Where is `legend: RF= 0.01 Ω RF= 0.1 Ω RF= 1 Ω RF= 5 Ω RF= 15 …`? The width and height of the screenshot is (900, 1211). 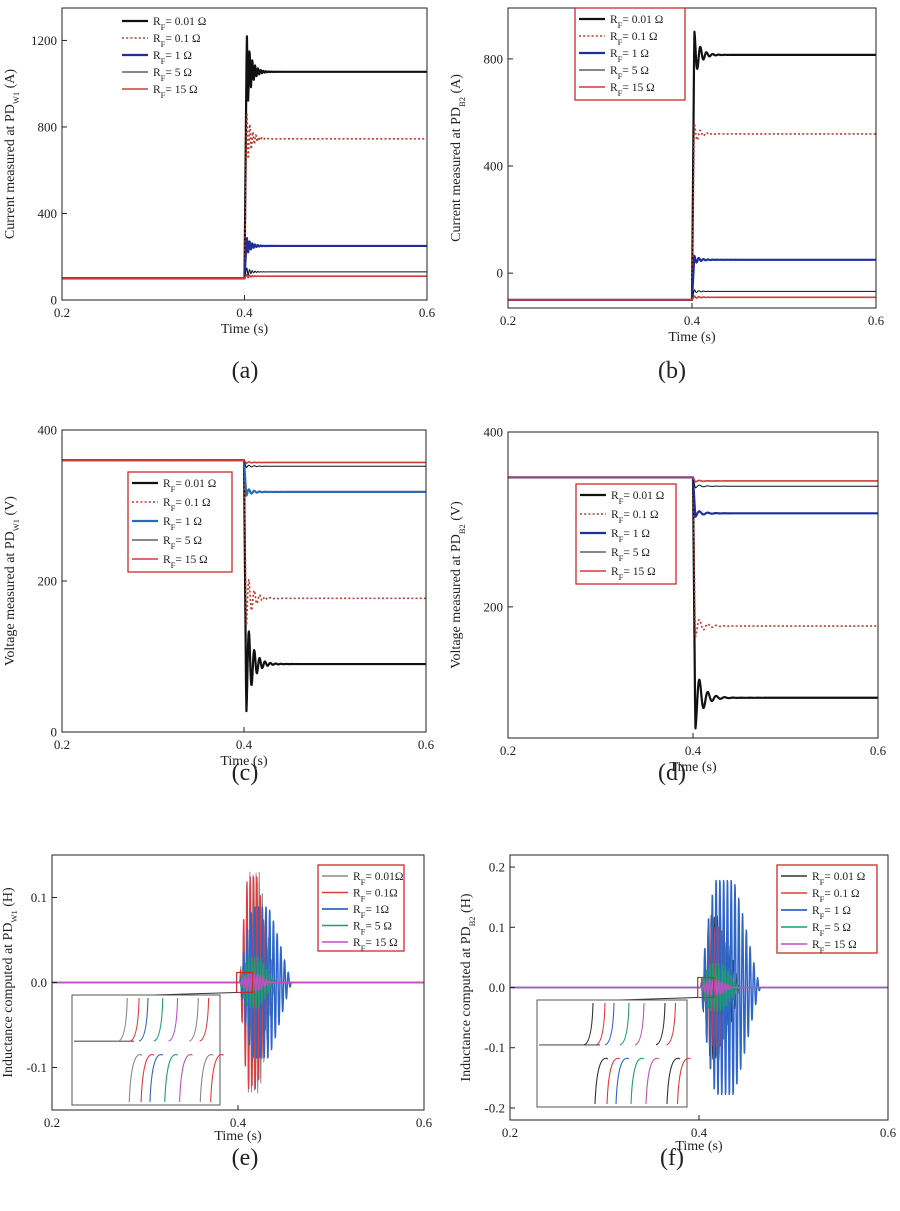
legend: RF= 0.01 Ω RF= 0.1 Ω RF= 1 Ω RF= 5 Ω RF= 15 … is located at coordinates (626, 534).